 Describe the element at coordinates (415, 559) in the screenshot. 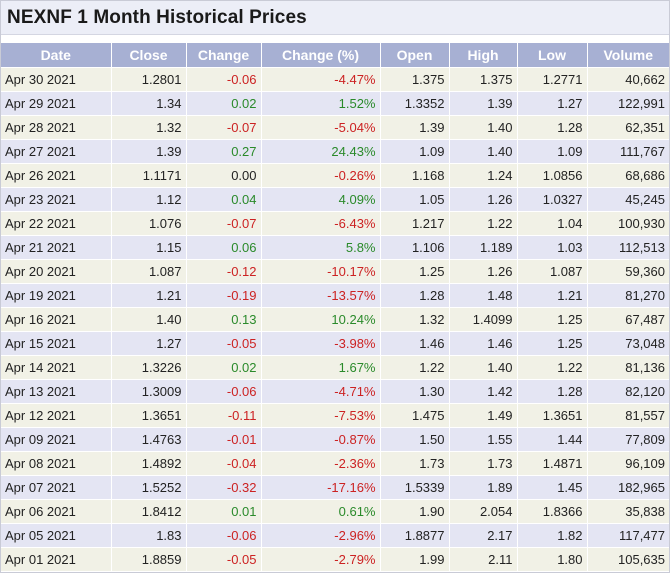

I see `cell-open: 1.99` at that location.